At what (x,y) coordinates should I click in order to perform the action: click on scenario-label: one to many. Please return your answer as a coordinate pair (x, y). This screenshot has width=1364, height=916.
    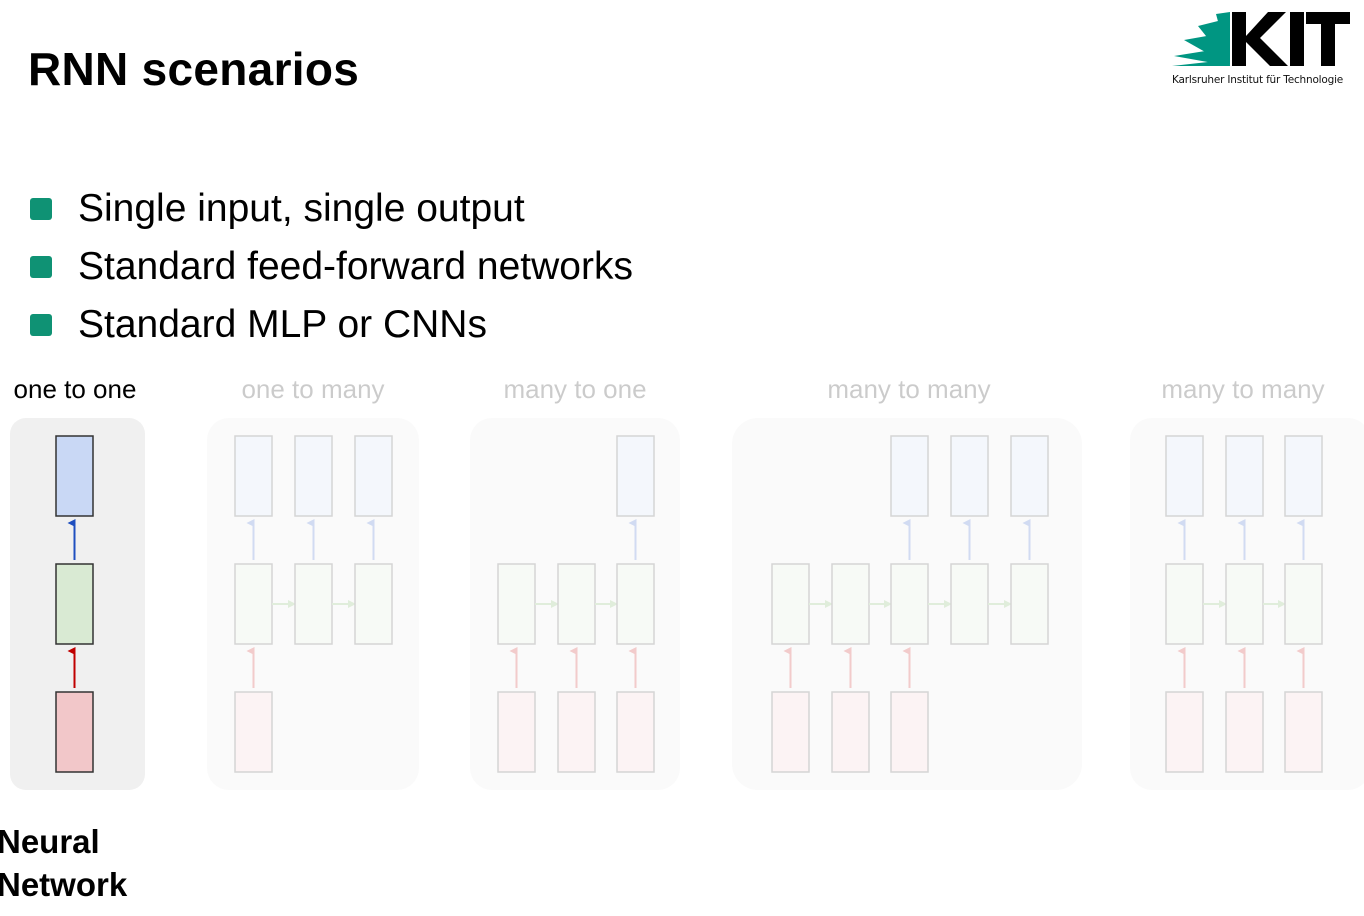
    Looking at the image, I should click on (312, 389).